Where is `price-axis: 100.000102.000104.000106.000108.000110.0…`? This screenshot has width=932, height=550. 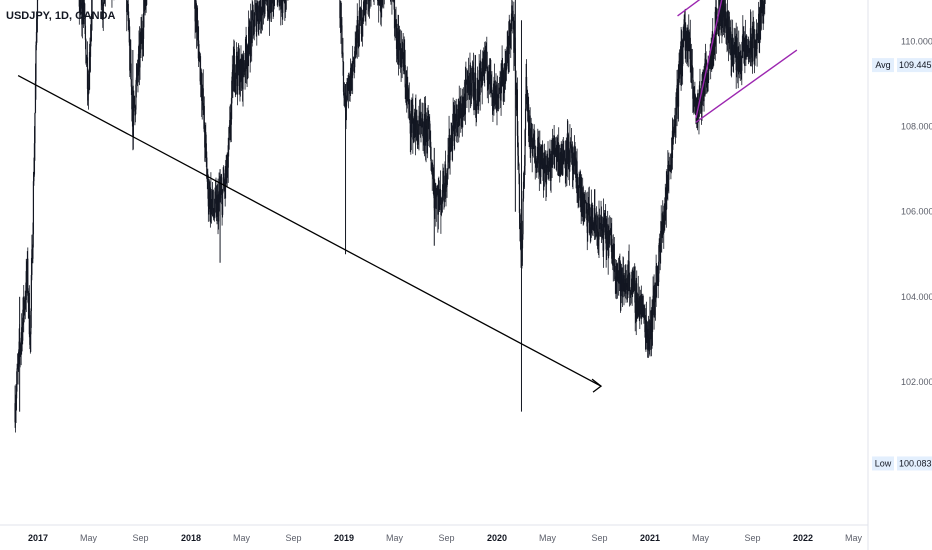
price-axis: 100.000102.000104.000106.000108.000110.0… is located at coordinates (916, 255).